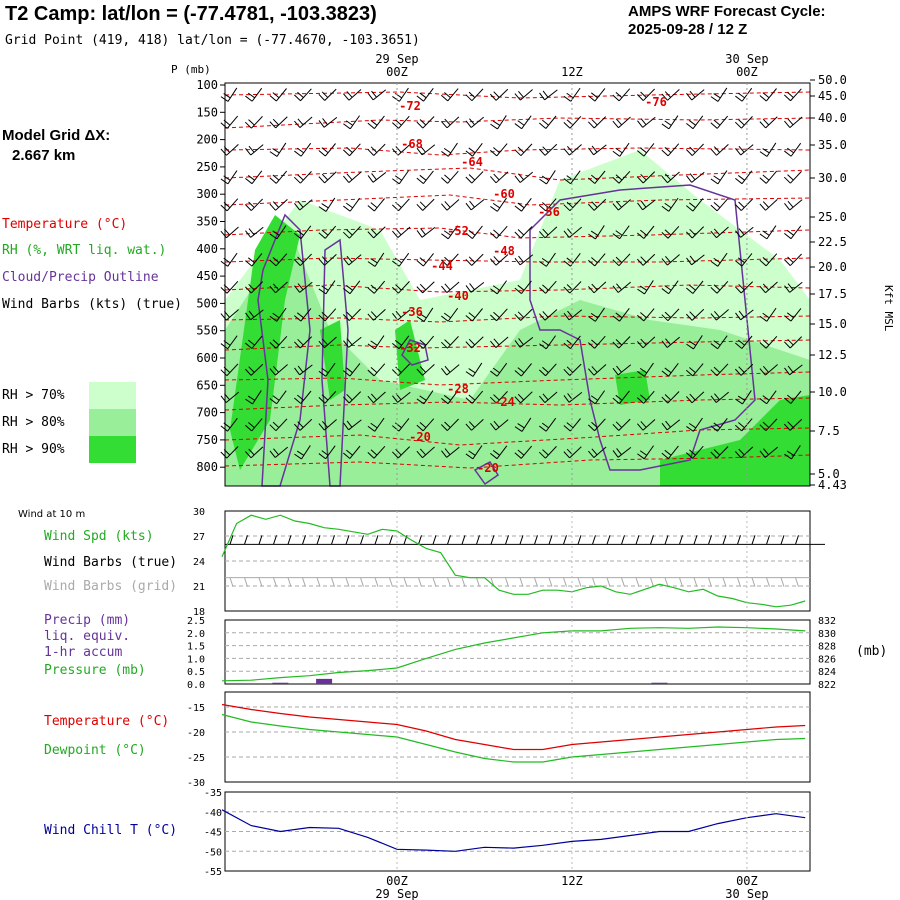  What do you see at coordinates (207, 222) in the screenshot?
I see `pressure-tick-label: 350` at bounding box center [207, 222].